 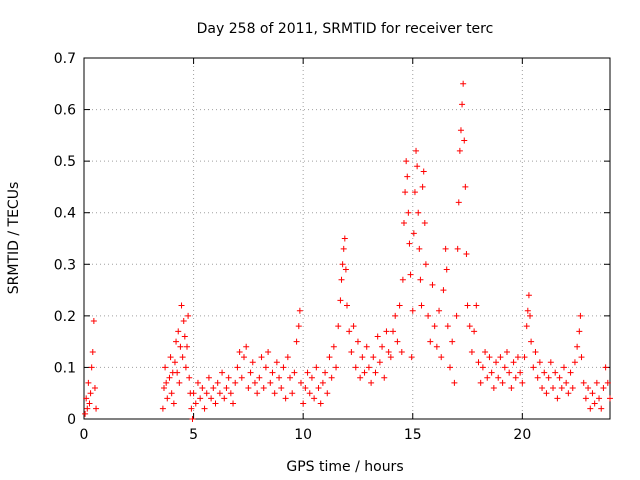 What do you see at coordinates (193, 435) in the screenshot?
I see `x-tick-label: 5` at bounding box center [193, 435].